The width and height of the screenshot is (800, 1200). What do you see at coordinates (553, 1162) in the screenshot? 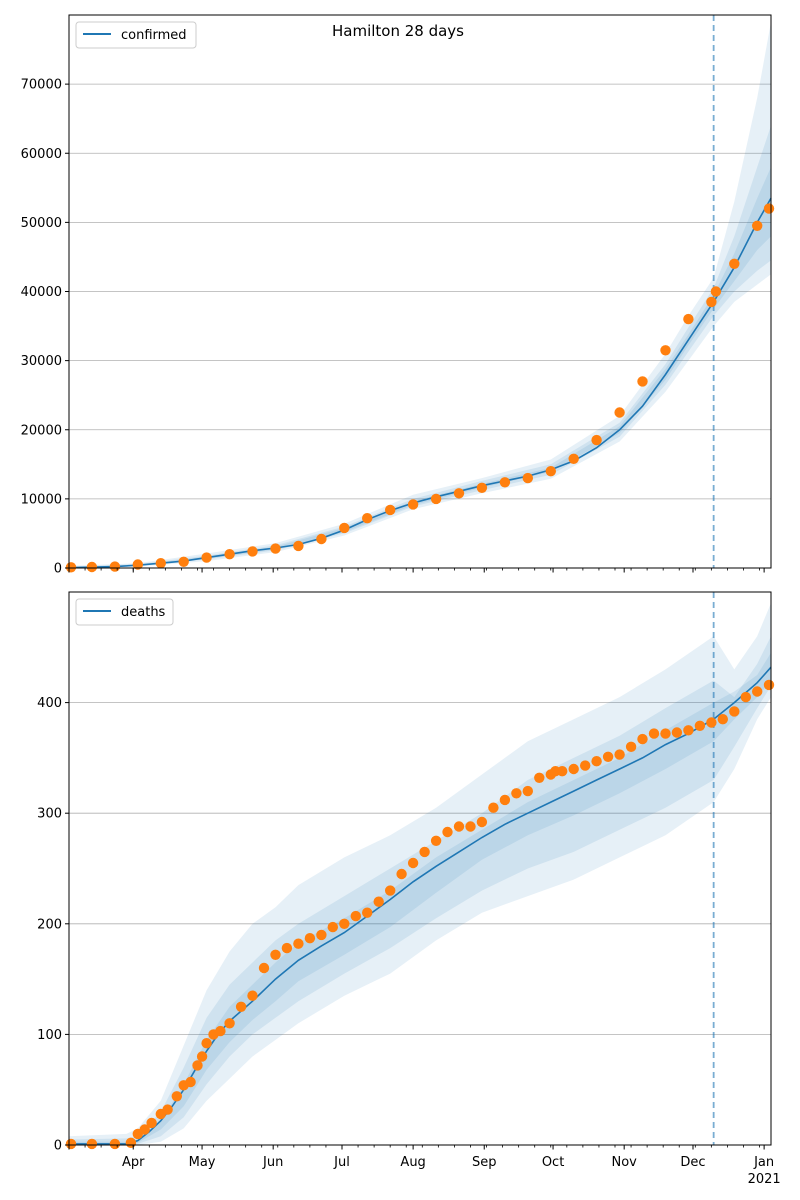
I see `deaths-x-tick-label: Oct` at bounding box center [553, 1162].